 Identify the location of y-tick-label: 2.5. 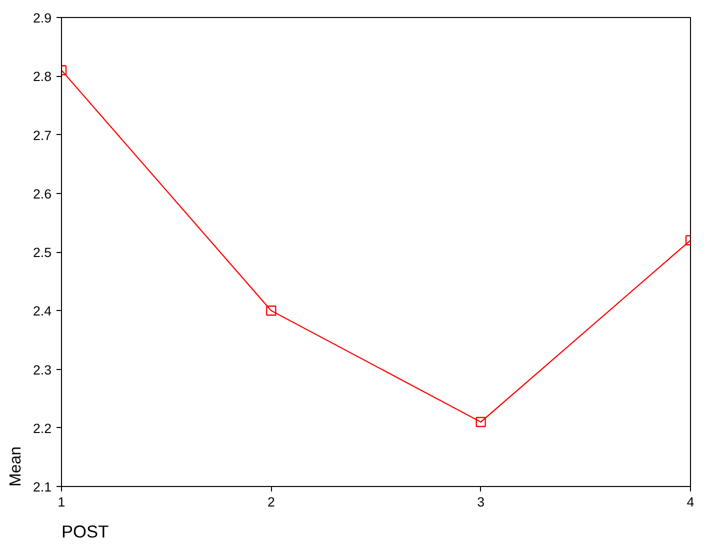
(42, 252).